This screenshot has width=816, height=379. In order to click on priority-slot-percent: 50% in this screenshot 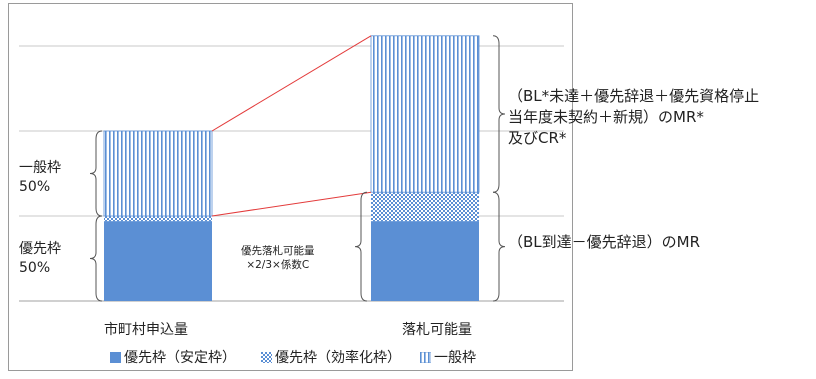, I will do `click(35, 268)`.